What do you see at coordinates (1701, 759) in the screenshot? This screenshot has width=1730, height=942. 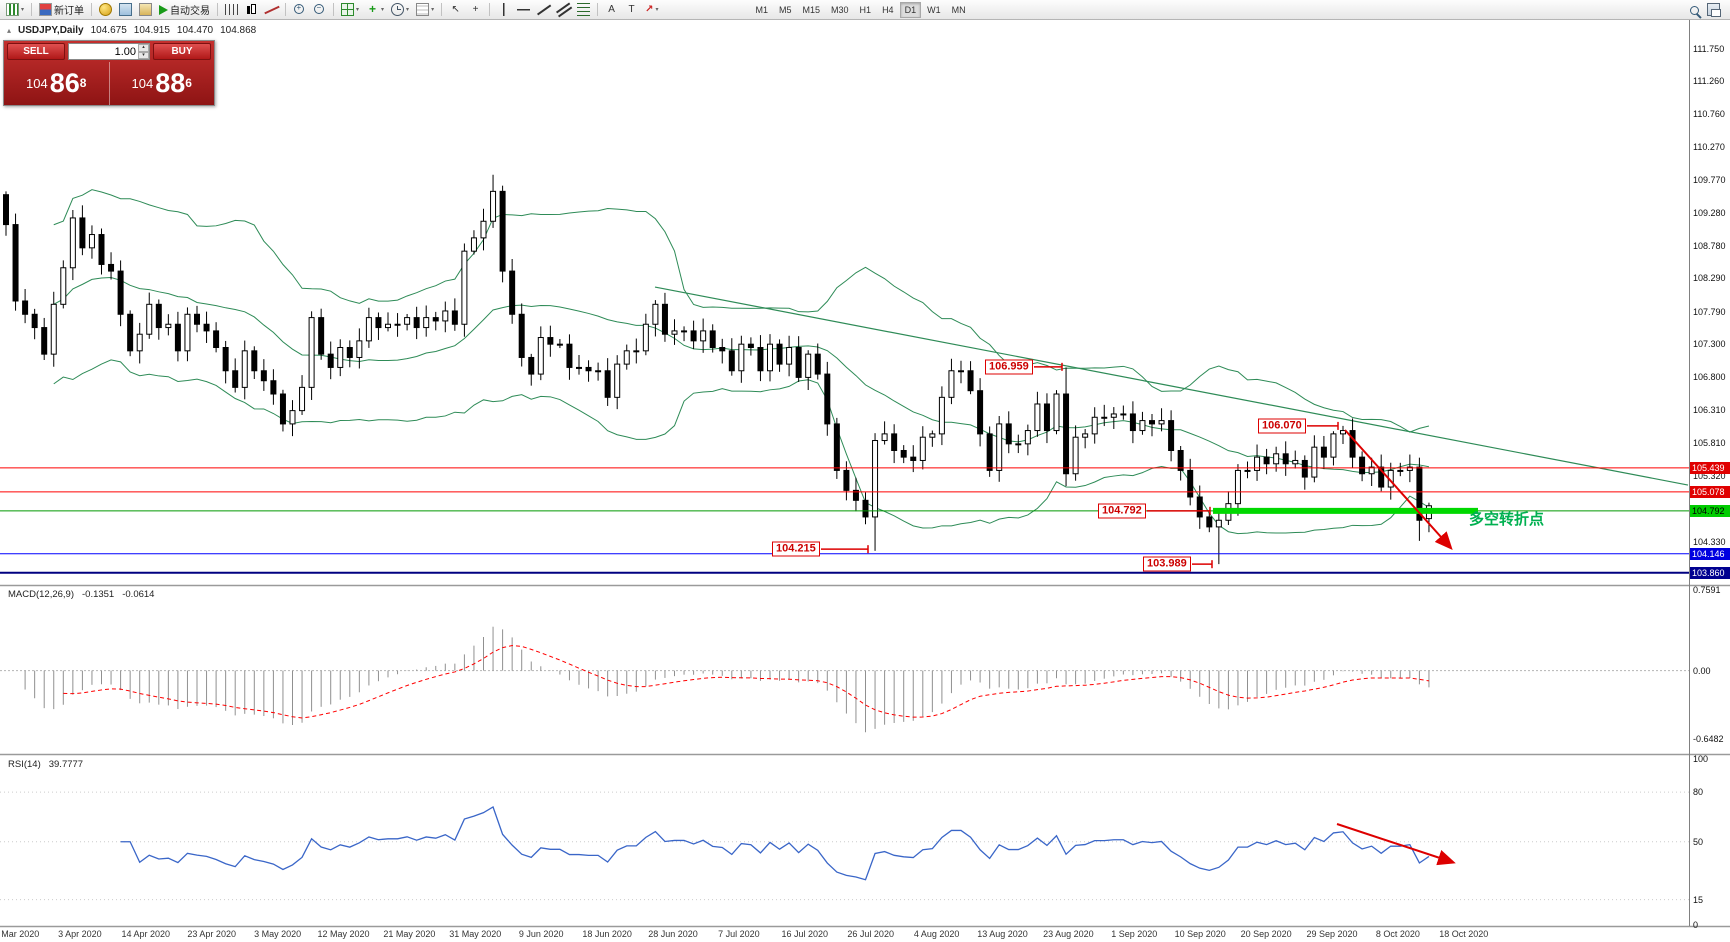 I see `rsi-scale-label: 100` at bounding box center [1701, 759].